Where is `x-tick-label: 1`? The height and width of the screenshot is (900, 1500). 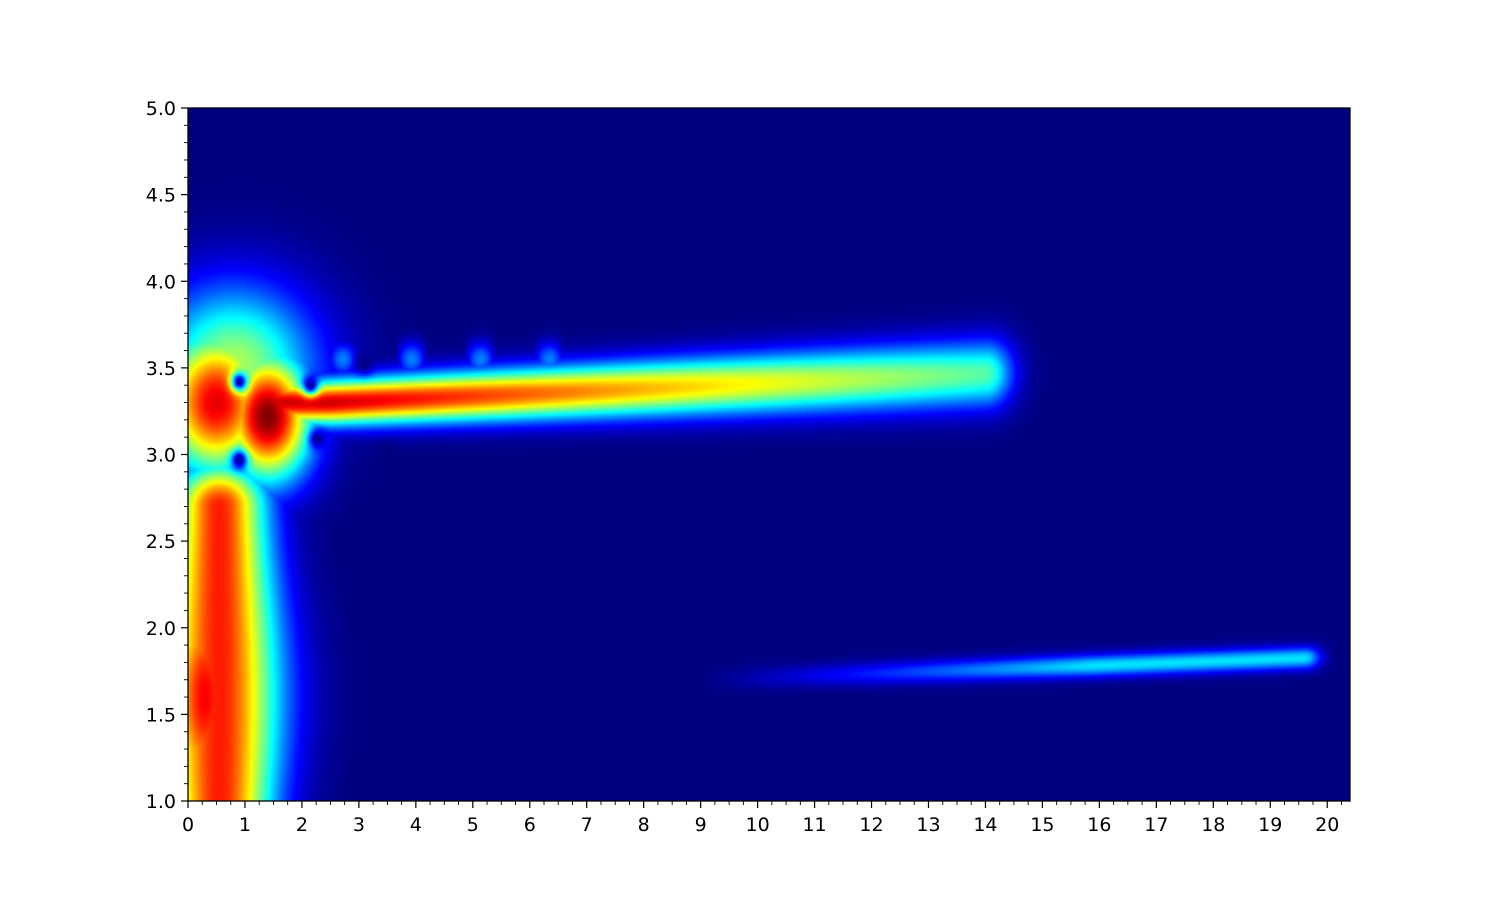
x-tick-label: 1 is located at coordinates (245, 825).